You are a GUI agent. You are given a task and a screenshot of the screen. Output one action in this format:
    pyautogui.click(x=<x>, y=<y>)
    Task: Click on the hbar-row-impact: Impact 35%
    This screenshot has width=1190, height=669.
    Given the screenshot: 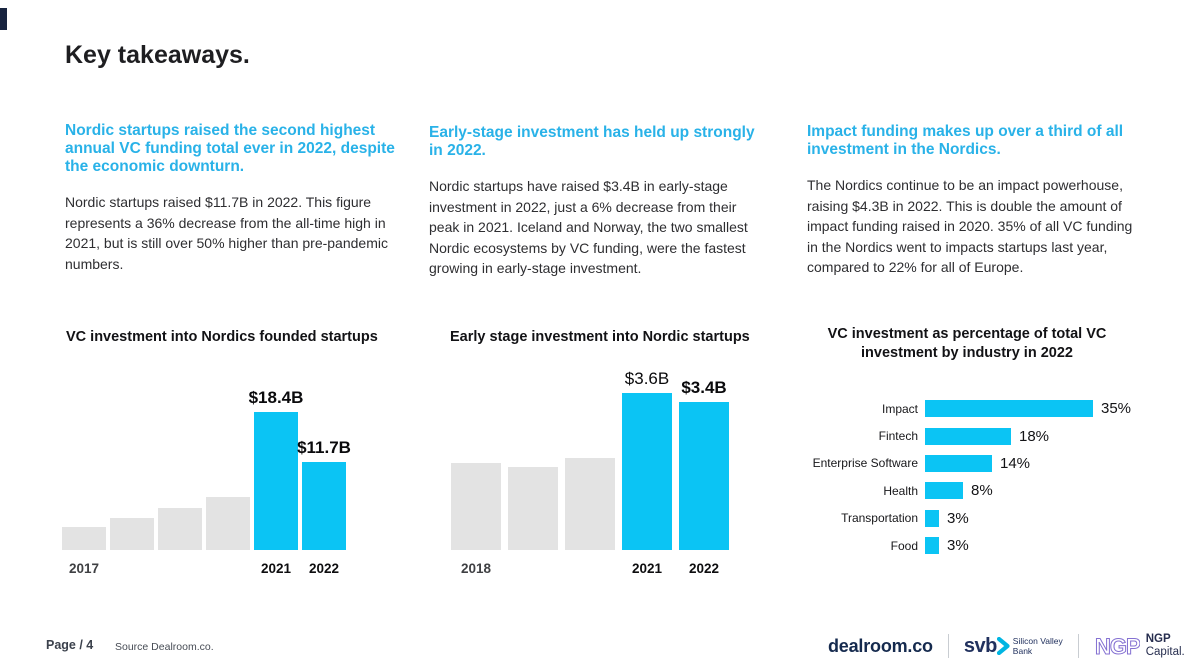 What is the action you would take?
    pyautogui.click(x=985, y=408)
    